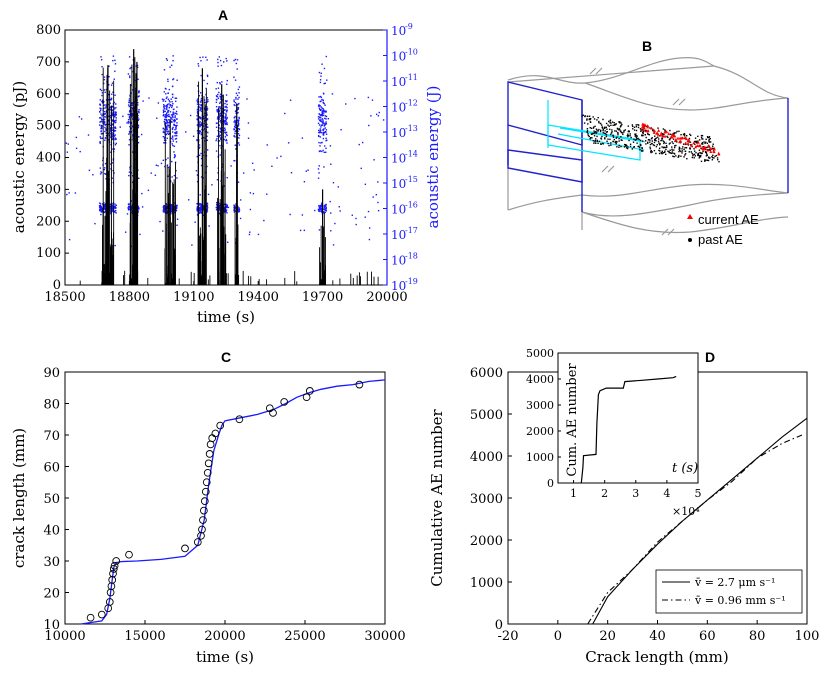  I want to click on crack-length-fit-line, so click(233, 502).